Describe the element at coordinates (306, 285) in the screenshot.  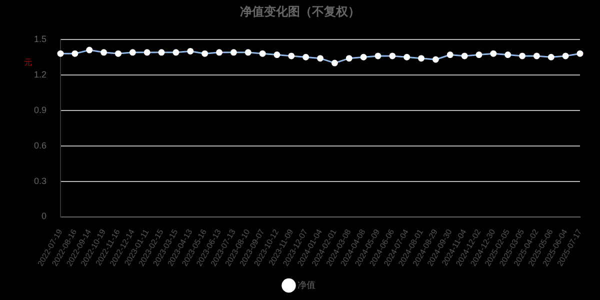
I see `legend-label: 净值` at that location.